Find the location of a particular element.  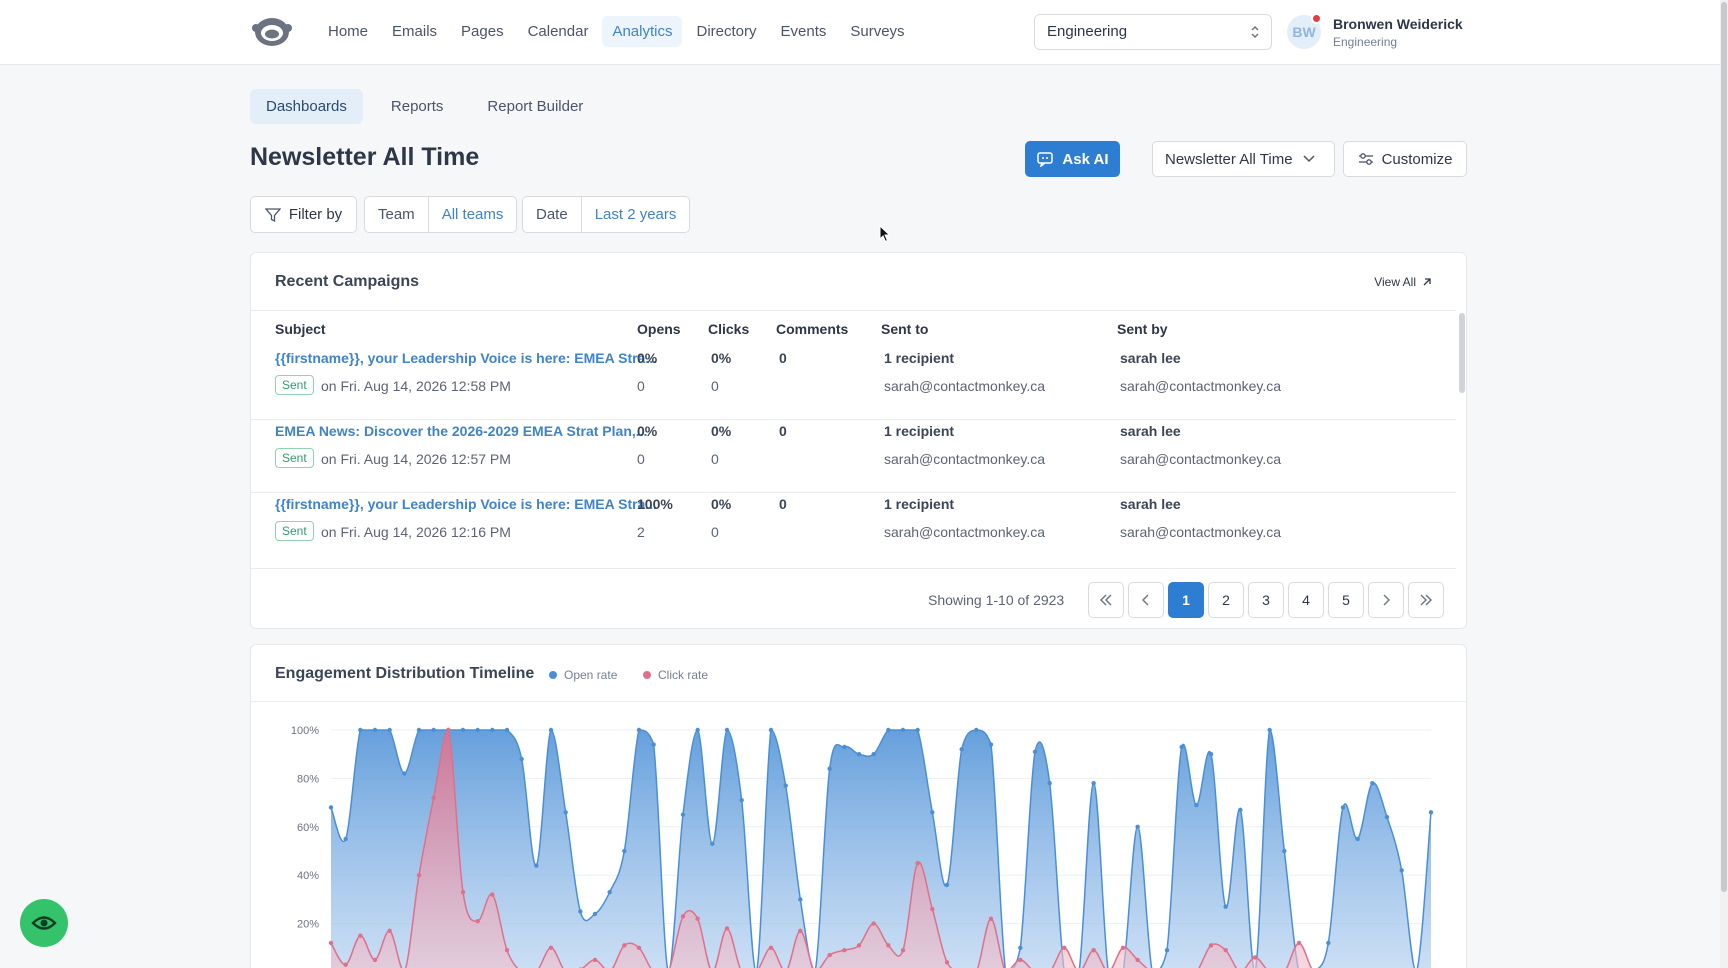

dashboard-select: Newsletter All Time is located at coordinates (1243, 159).